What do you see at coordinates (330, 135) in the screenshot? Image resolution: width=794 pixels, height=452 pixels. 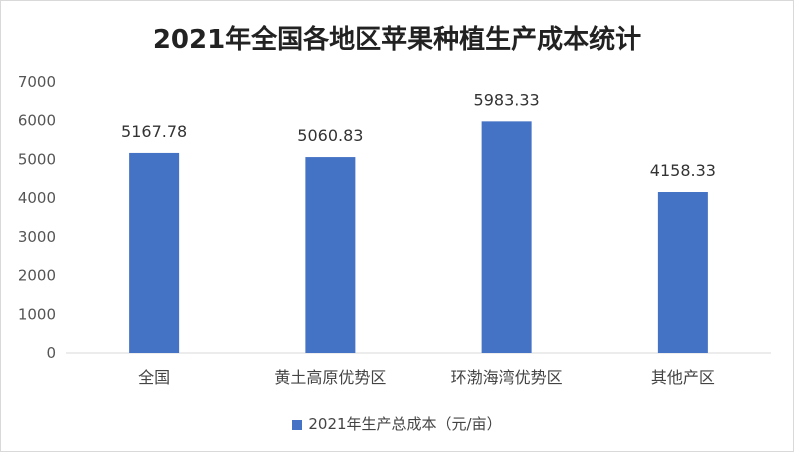 I see `data-label: 5060.83` at bounding box center [330, 135].